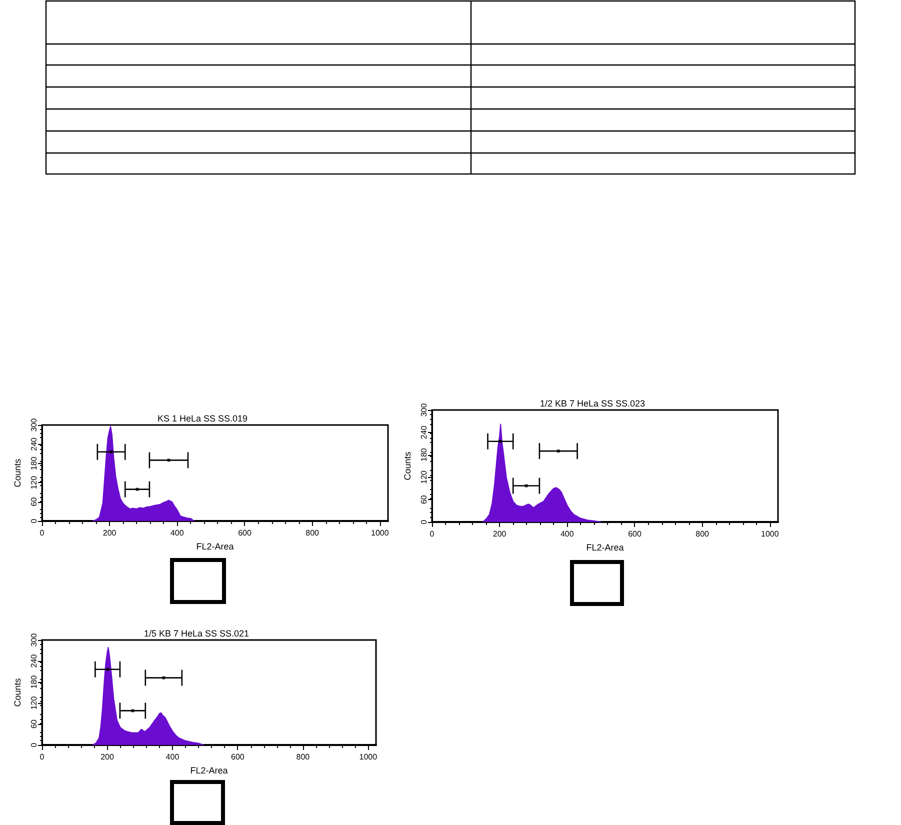 Image resolution: width=901 pixels, height=825 pixels. I want to click on chart-title: 1/5 KB 7 HeLa SS SS.021, so click(197, 633).